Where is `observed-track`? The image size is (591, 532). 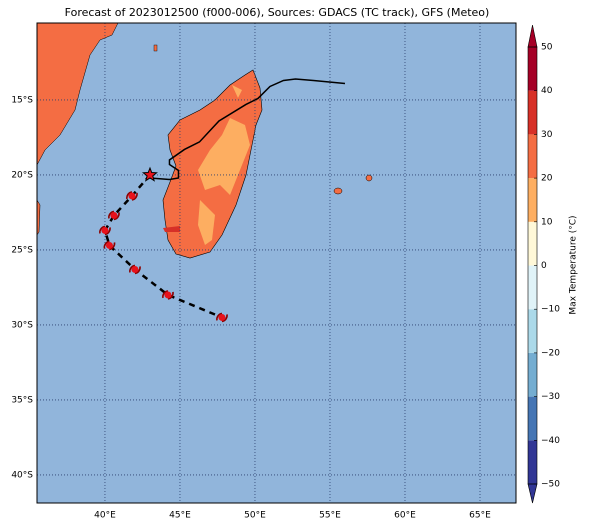
observed-track is located at coordinates (247, 129).